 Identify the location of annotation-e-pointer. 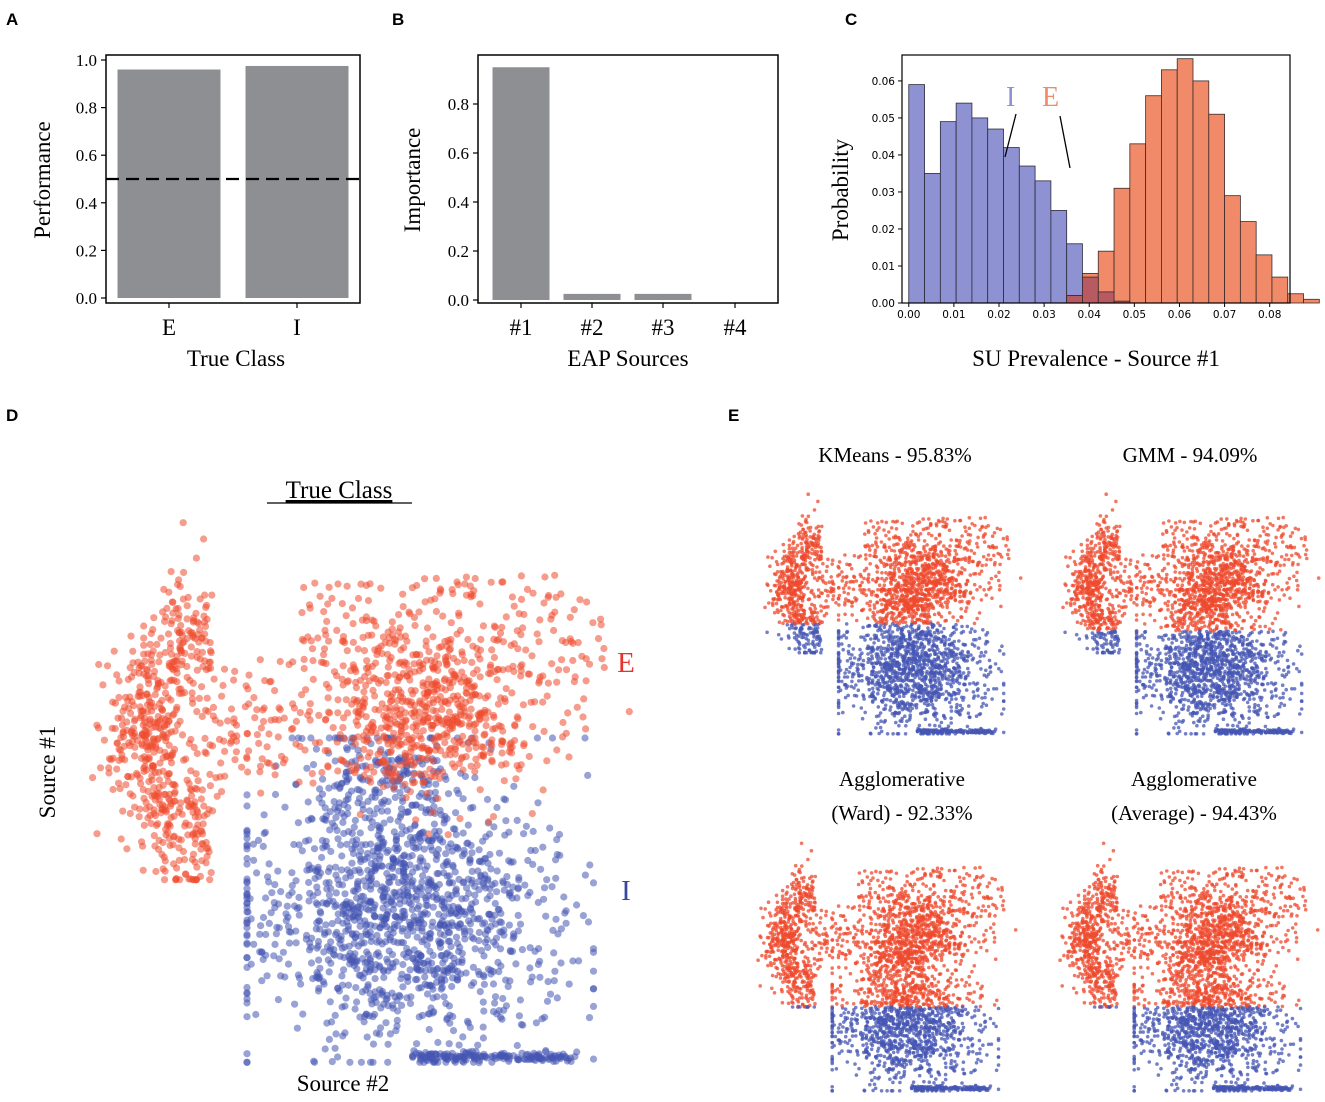
(1065, 142).